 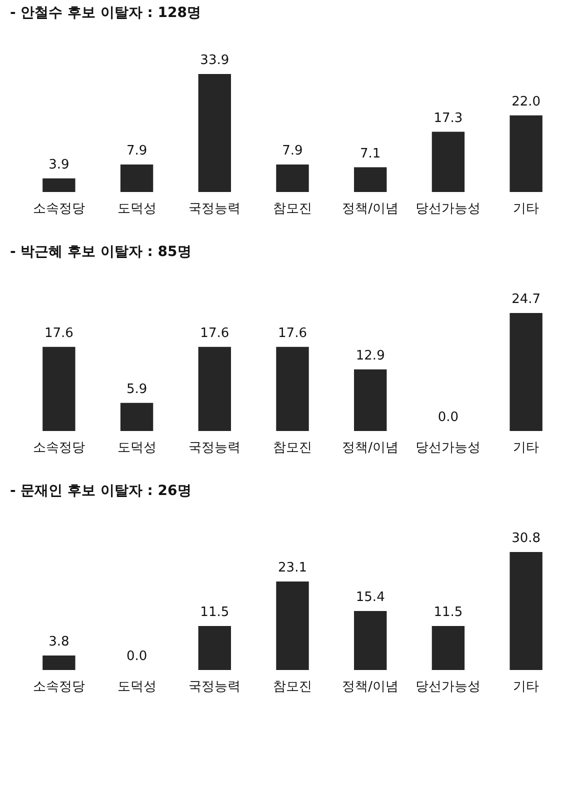 I want to click on data-label: 17.3, so click(x=448, y=118).